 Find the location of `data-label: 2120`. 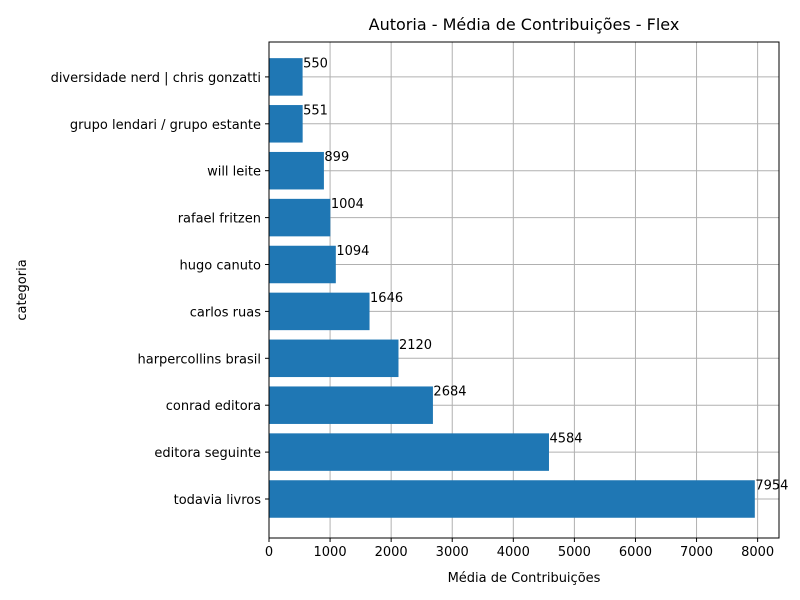

data-label: 2120 is located at coordinates (415, 345).